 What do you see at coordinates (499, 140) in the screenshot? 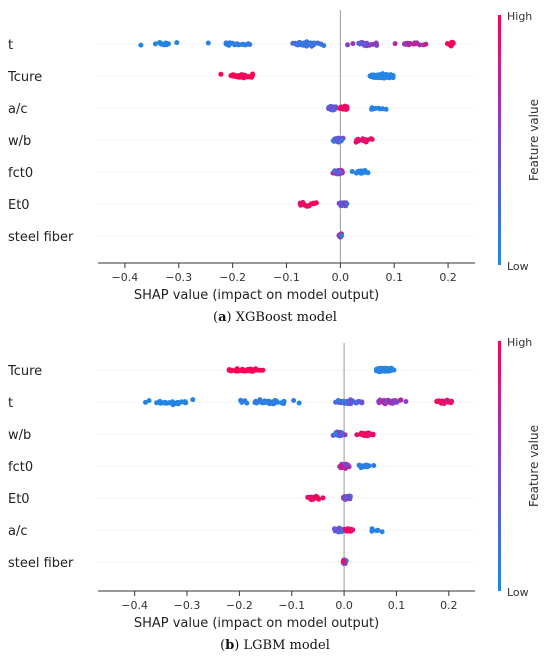
I see `colorbar` at bounding box center [499, 140].